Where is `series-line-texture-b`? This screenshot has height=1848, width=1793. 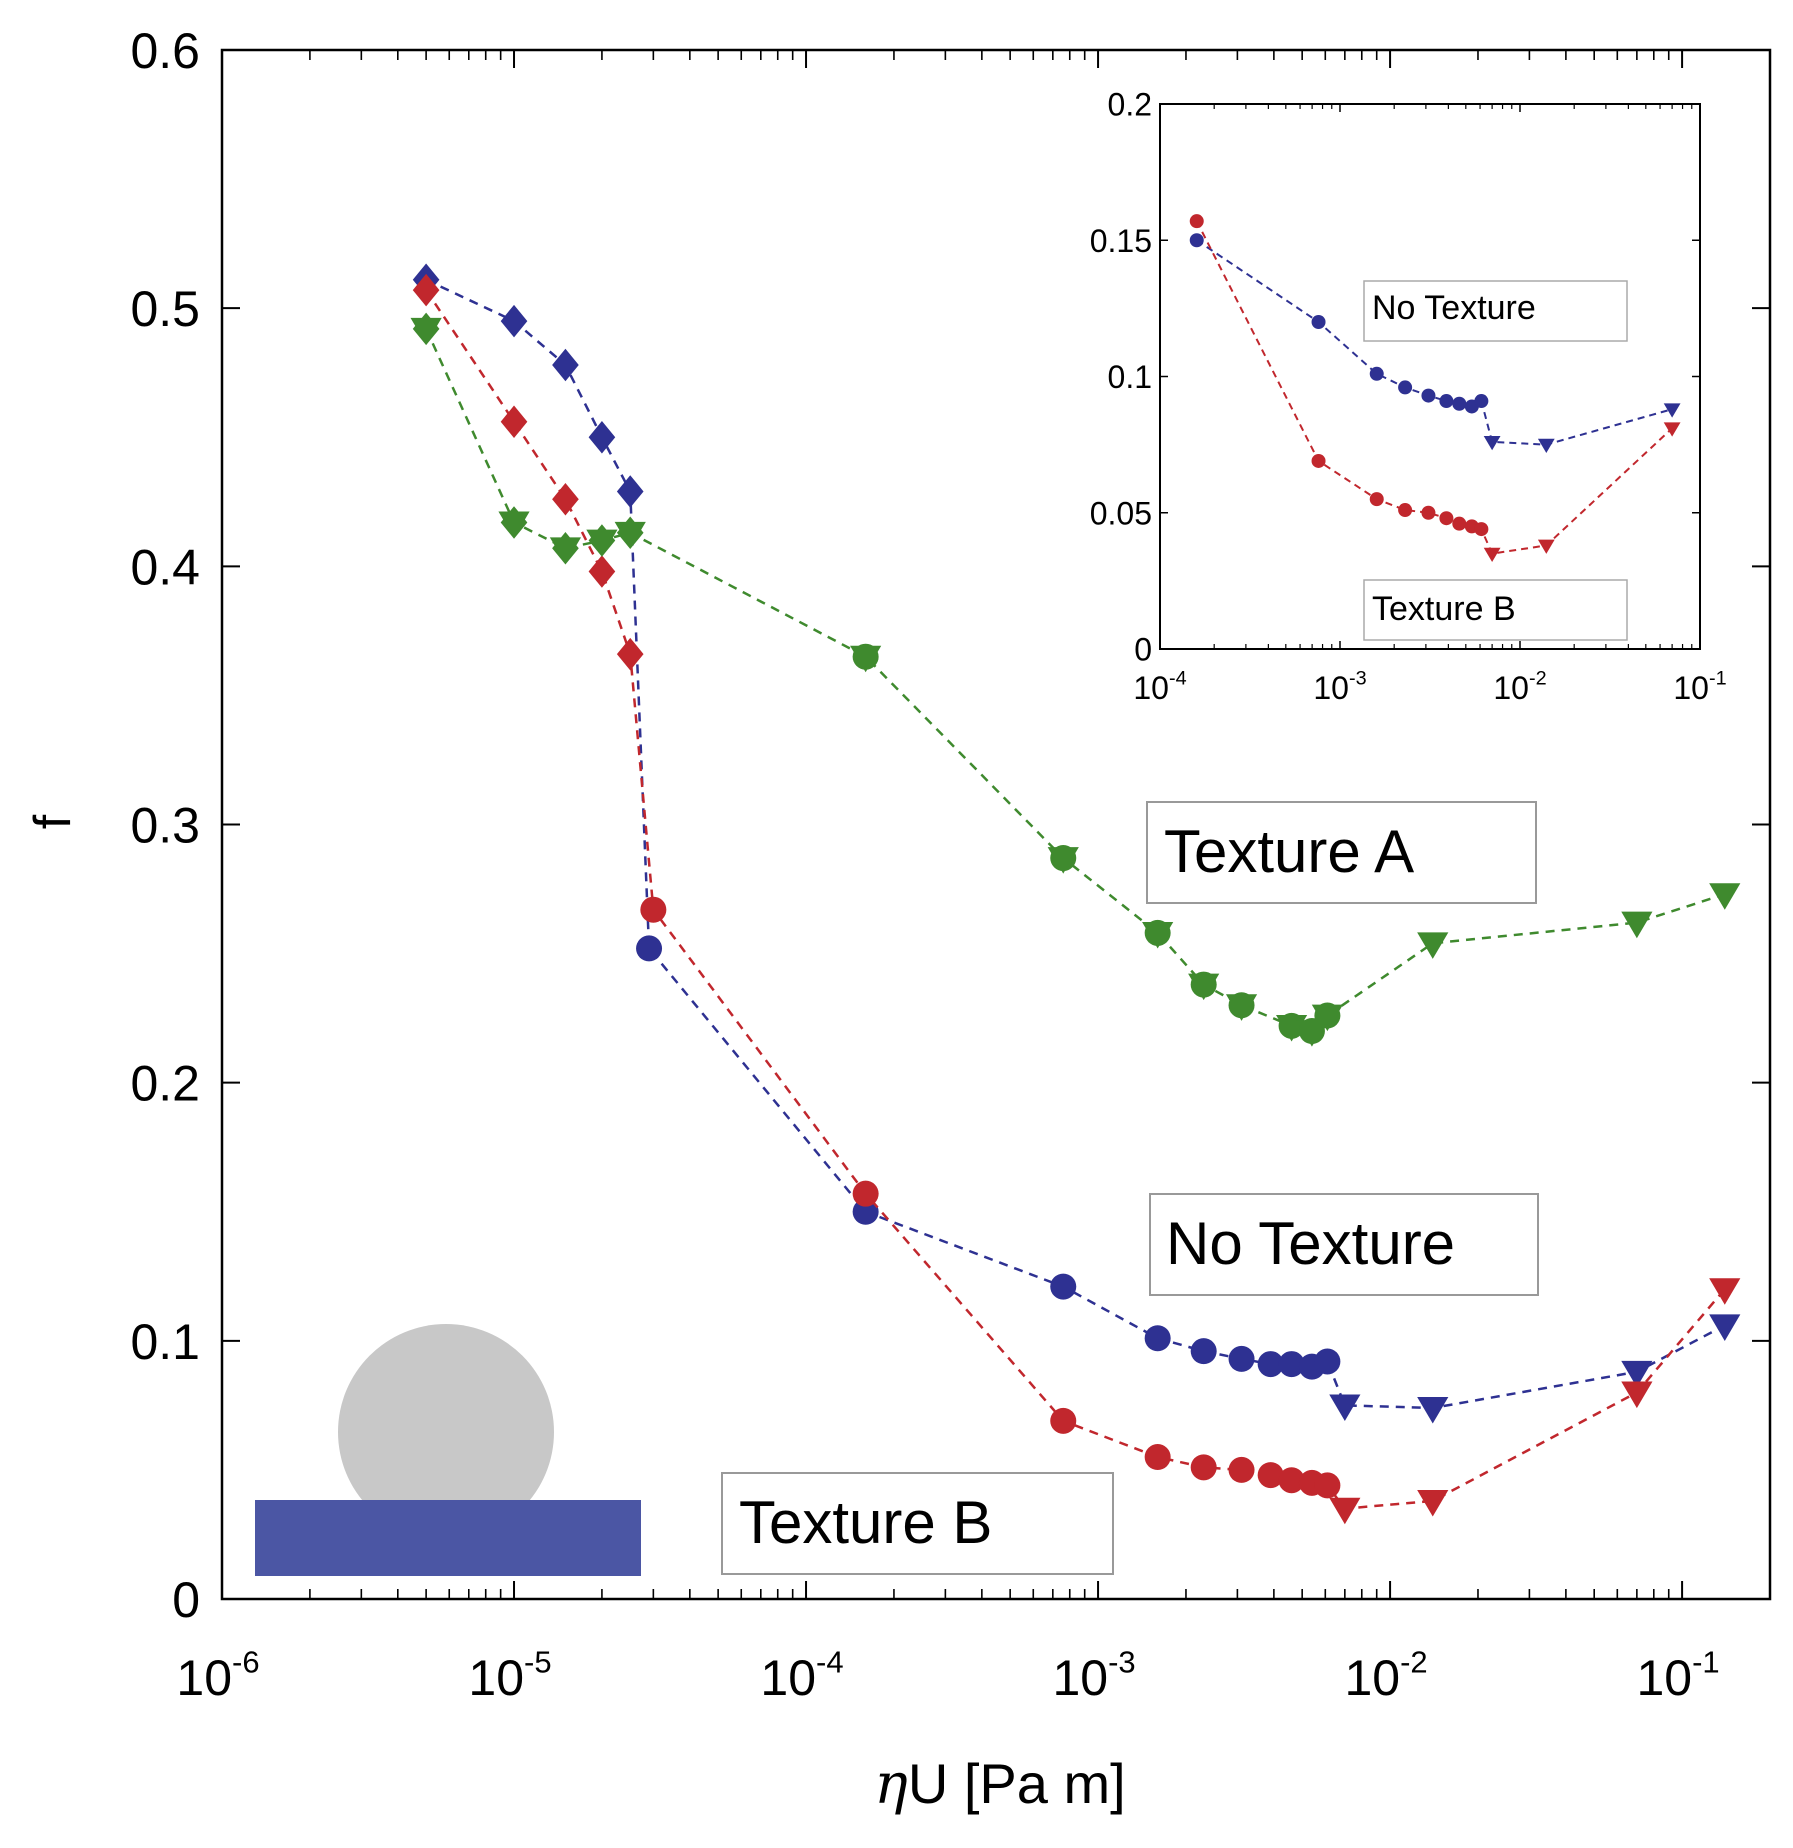
series-line-texture-b is located at coordinates (1434, 387).